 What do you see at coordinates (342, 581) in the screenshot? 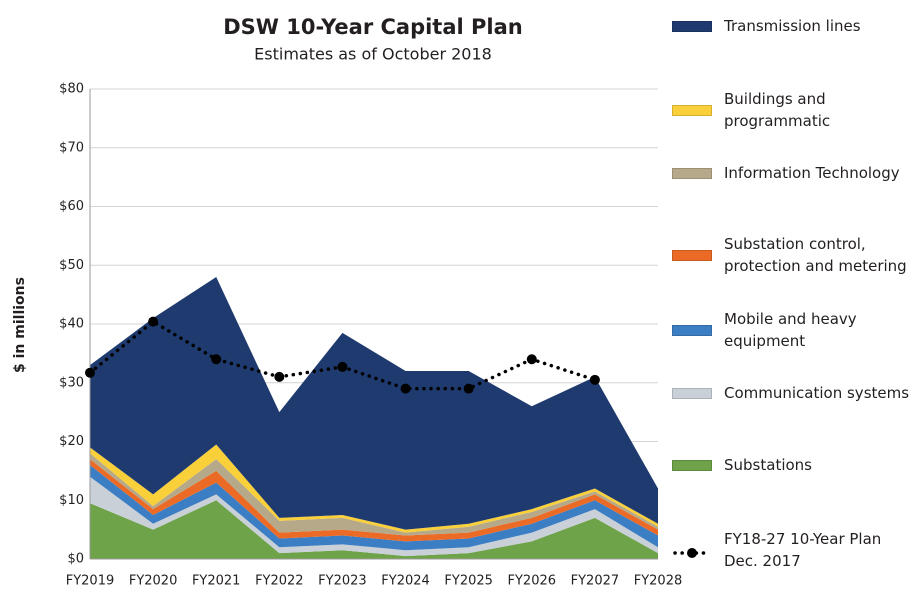
I see `x-tick-label: FY2023` at bounding box center [342, 581].